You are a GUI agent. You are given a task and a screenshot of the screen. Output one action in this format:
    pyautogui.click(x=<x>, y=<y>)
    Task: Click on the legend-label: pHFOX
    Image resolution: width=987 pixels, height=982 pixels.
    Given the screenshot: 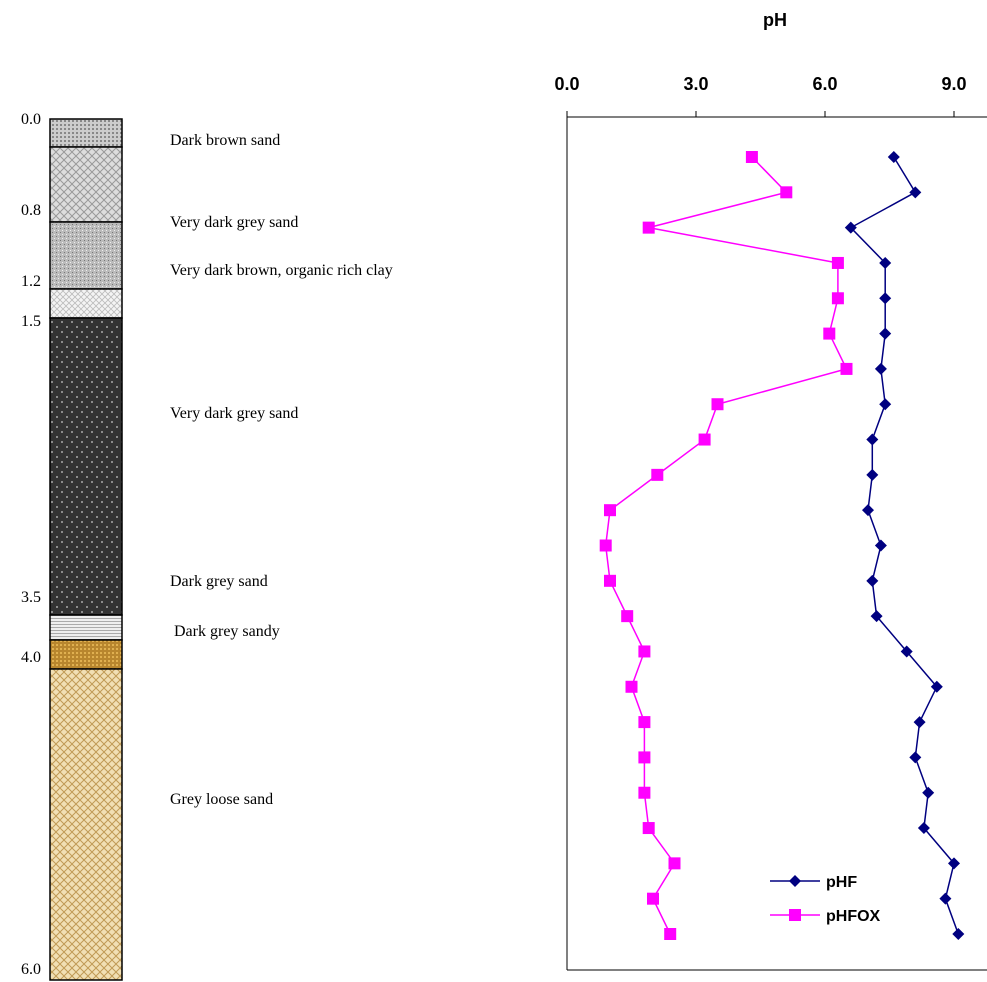 What is the action you would take?
    pyautogui.click(x=853, y=916)
    